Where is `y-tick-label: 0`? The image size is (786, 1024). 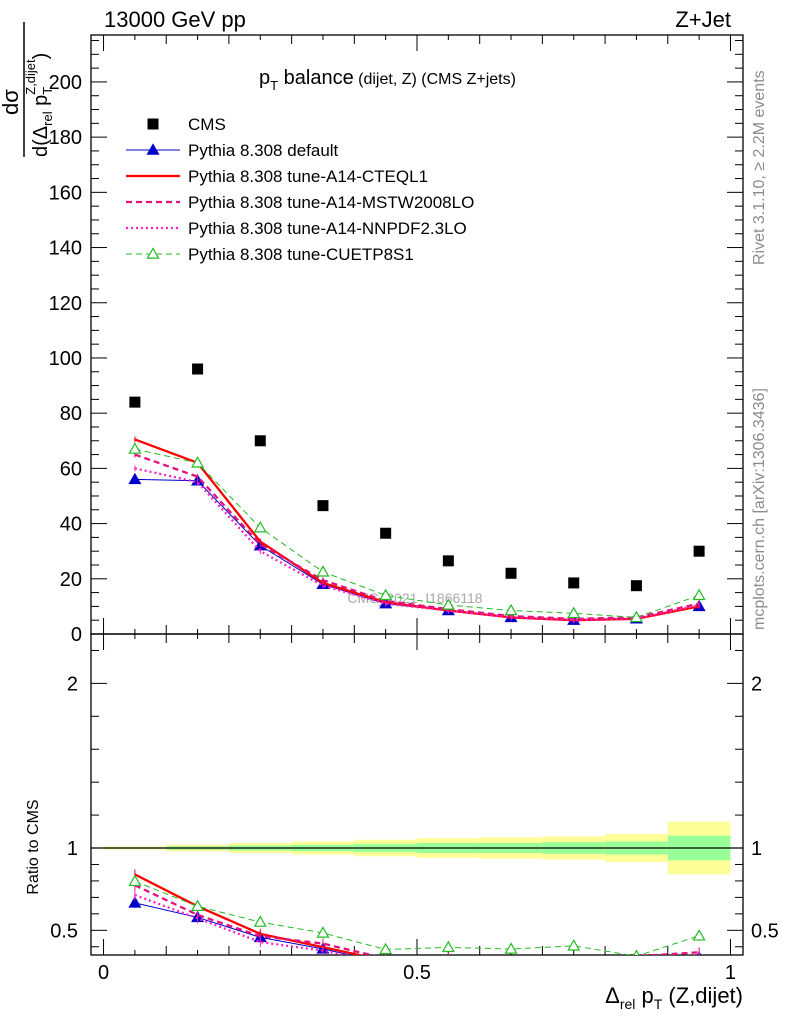
y-tick-label: 0 is located at coordinates (76, 635).